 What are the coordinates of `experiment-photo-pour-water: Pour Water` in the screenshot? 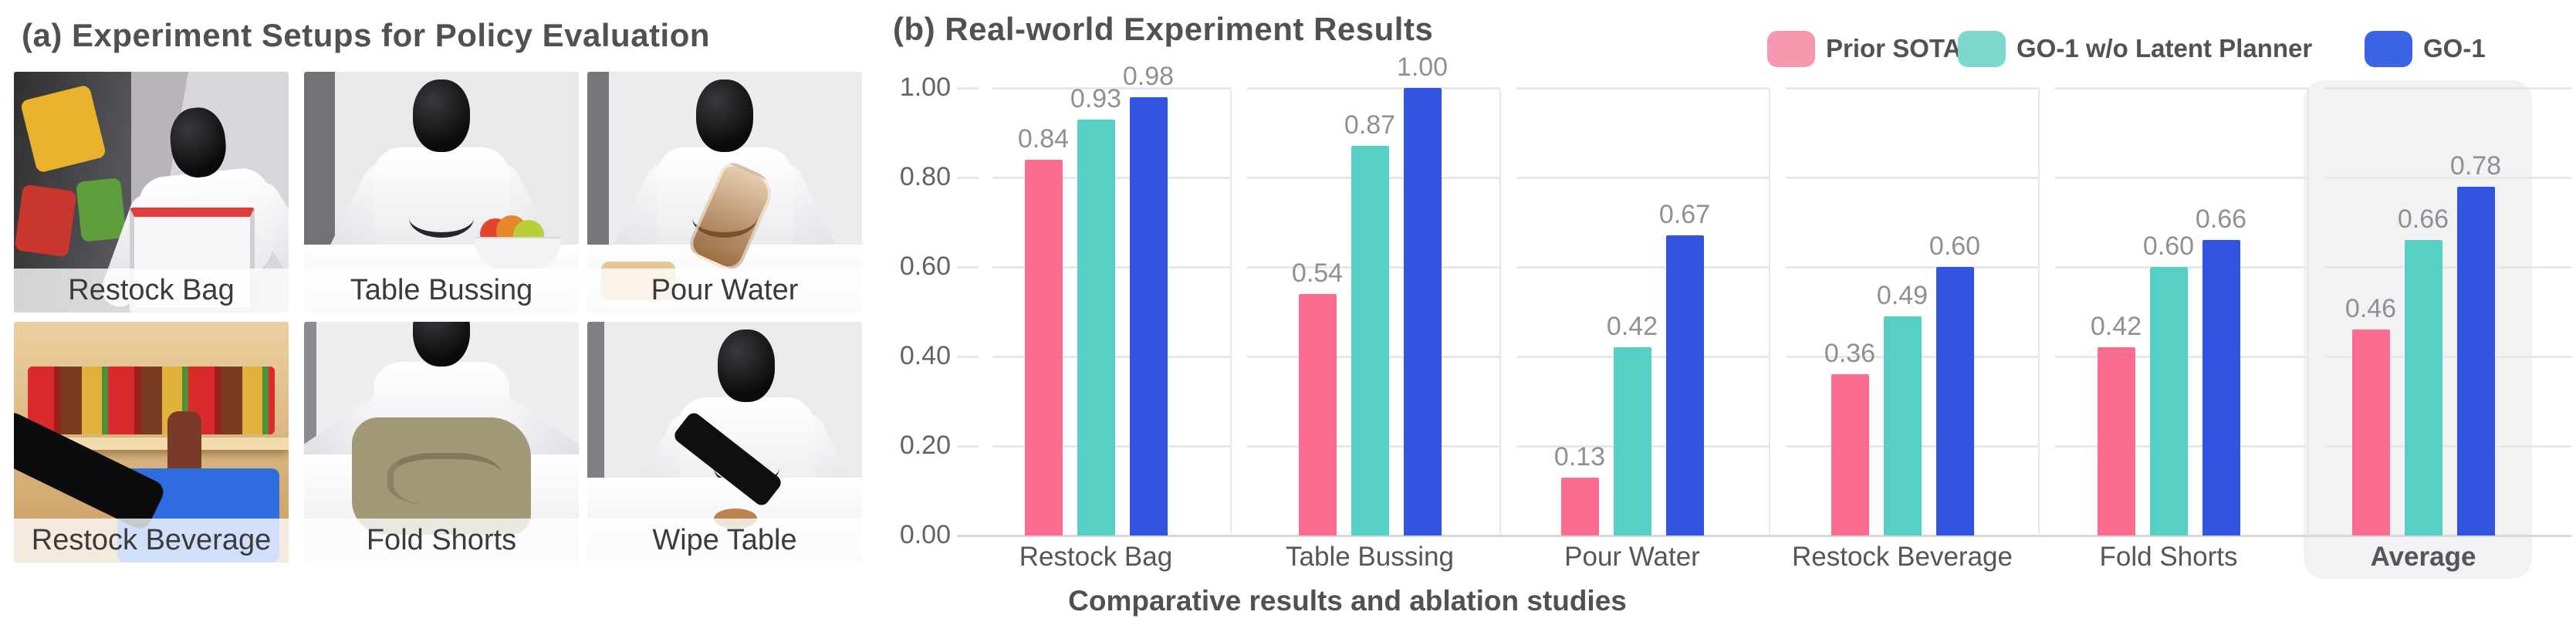 It's located at (724, 192).